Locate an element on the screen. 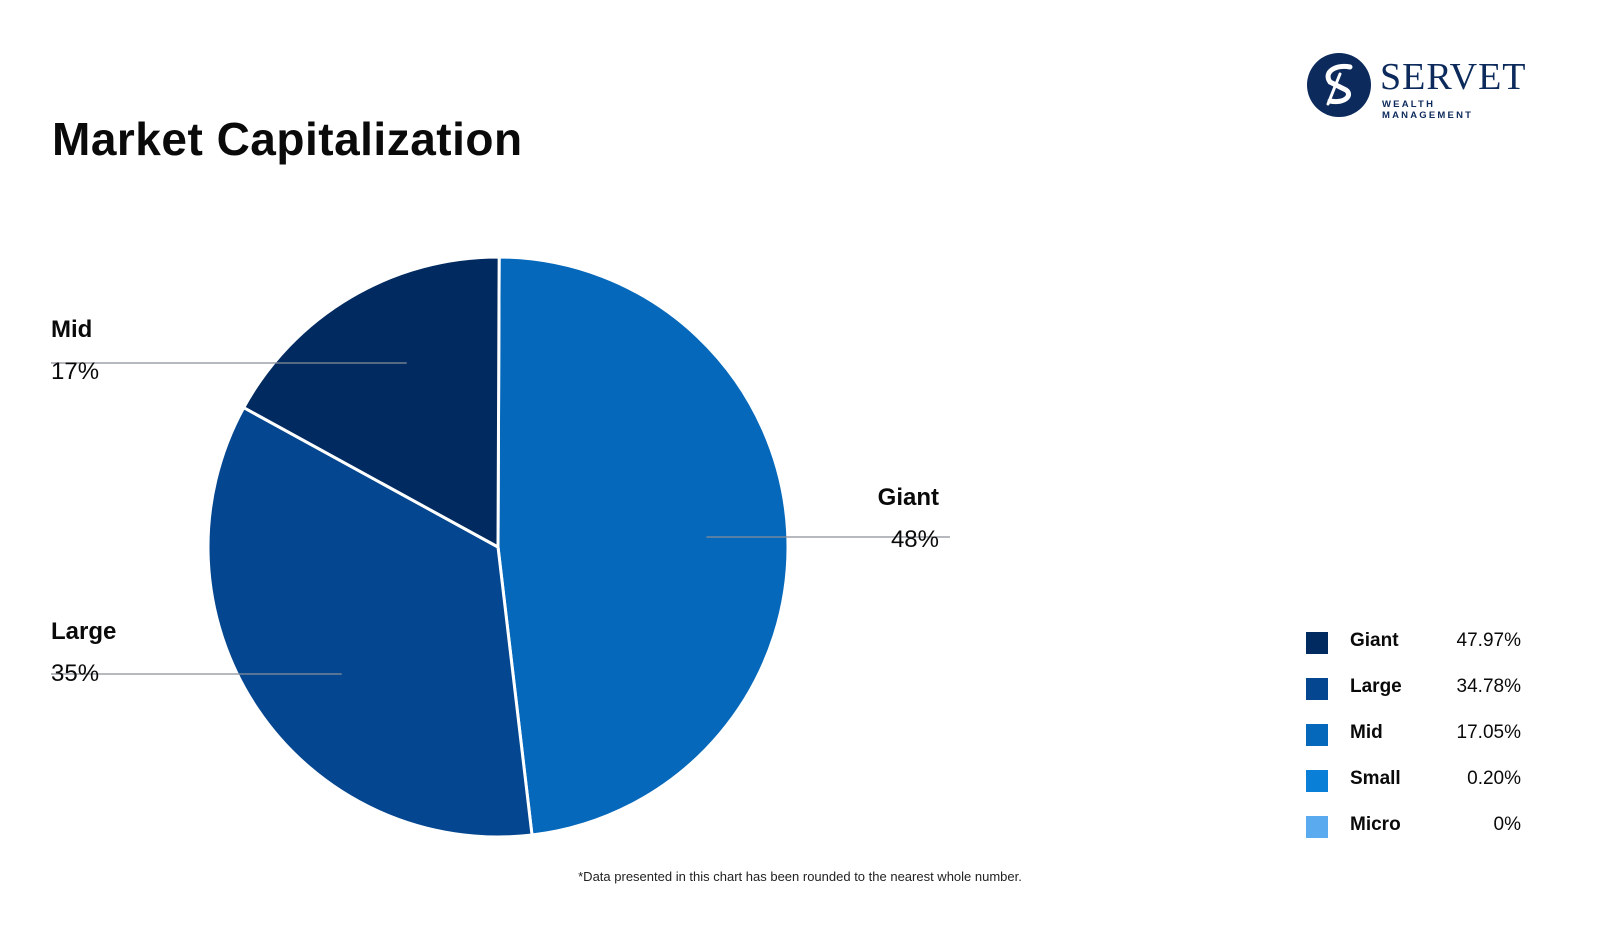  callout-giant: Giant 48% is located at coordinates (769, 519).